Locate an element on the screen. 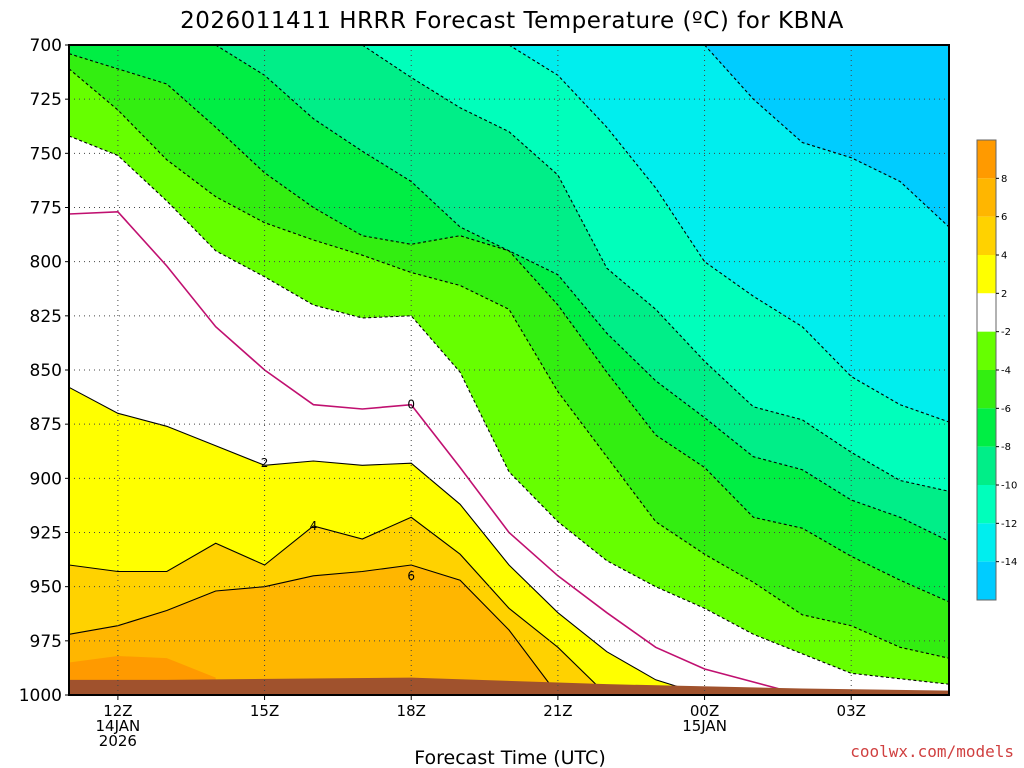  x-tick-label: 15Z is located at coordinates (264, 711).